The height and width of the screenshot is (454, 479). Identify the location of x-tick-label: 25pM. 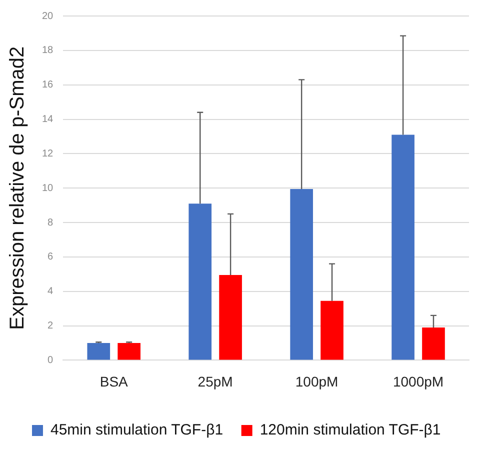
(215, 381).